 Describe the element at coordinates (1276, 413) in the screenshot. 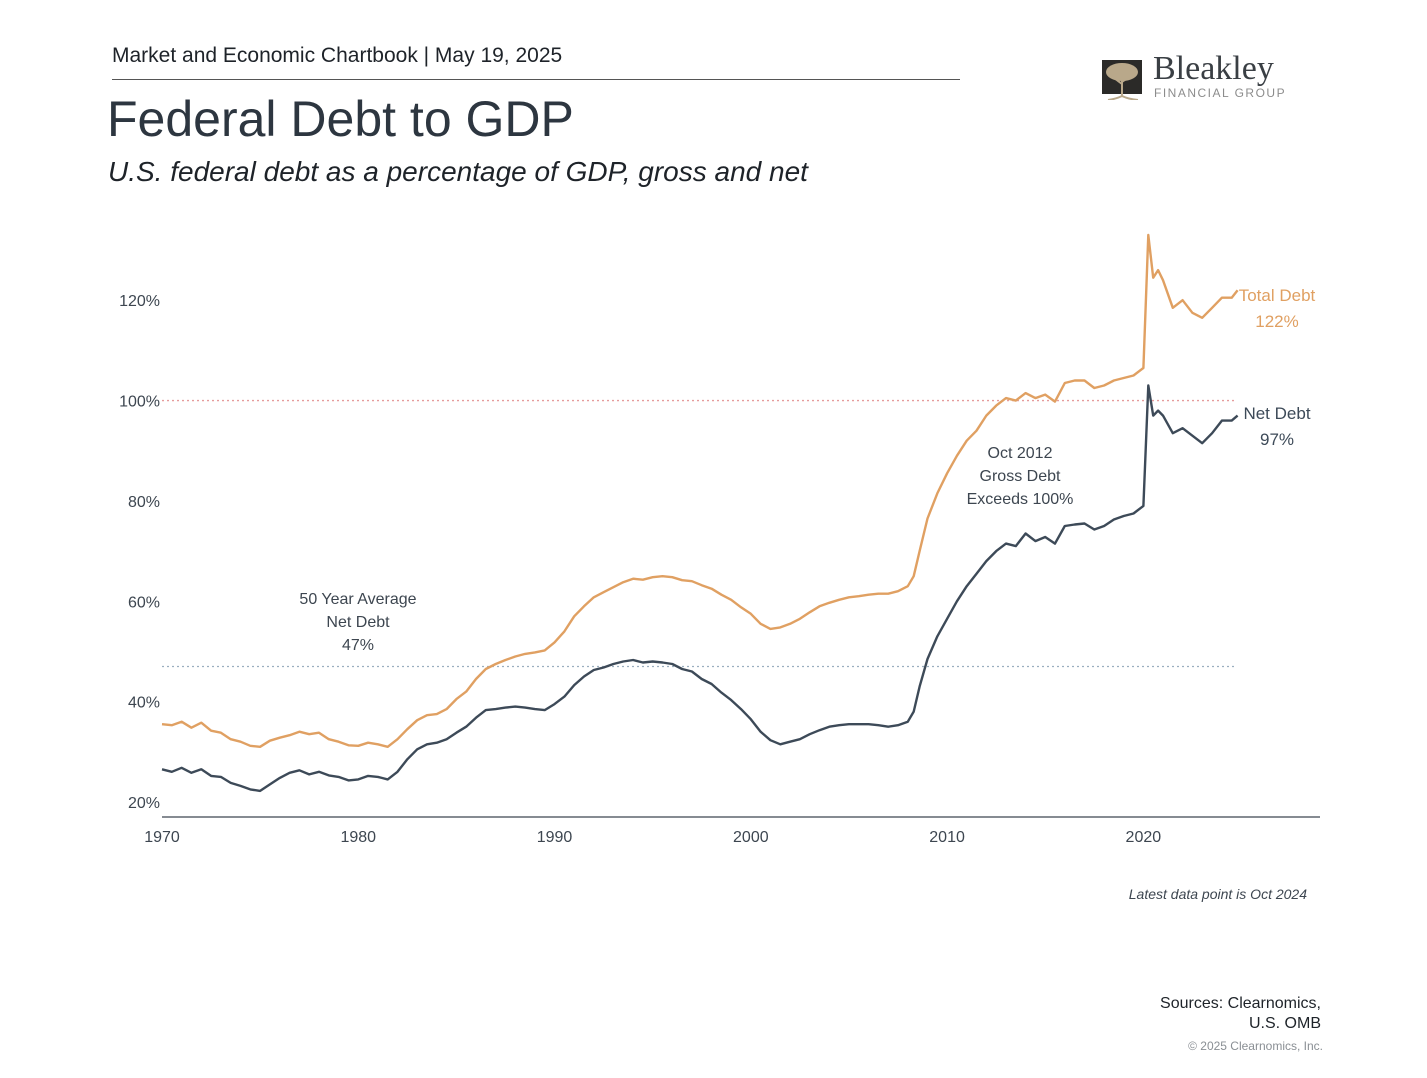

I see `series-label-net-debt: Net Debt` at that location.